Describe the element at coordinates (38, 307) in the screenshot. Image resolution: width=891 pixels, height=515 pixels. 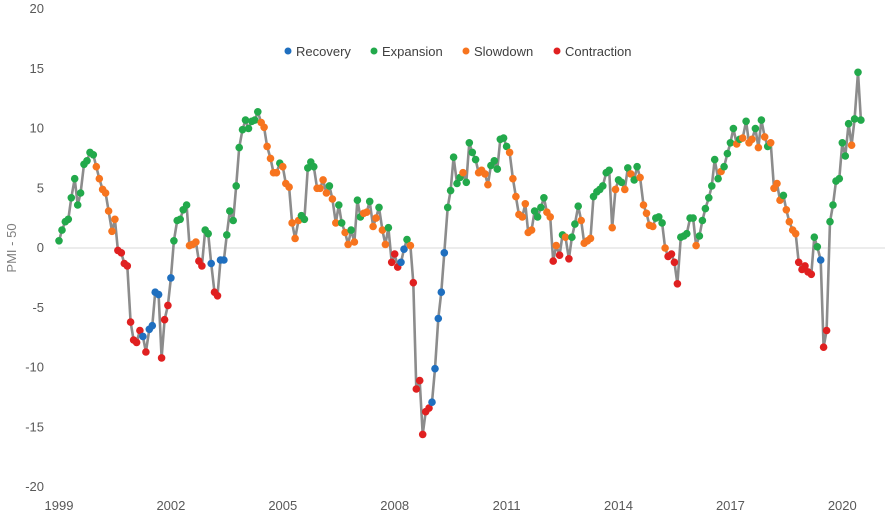
I see `y-tick-label: -5` at that location.